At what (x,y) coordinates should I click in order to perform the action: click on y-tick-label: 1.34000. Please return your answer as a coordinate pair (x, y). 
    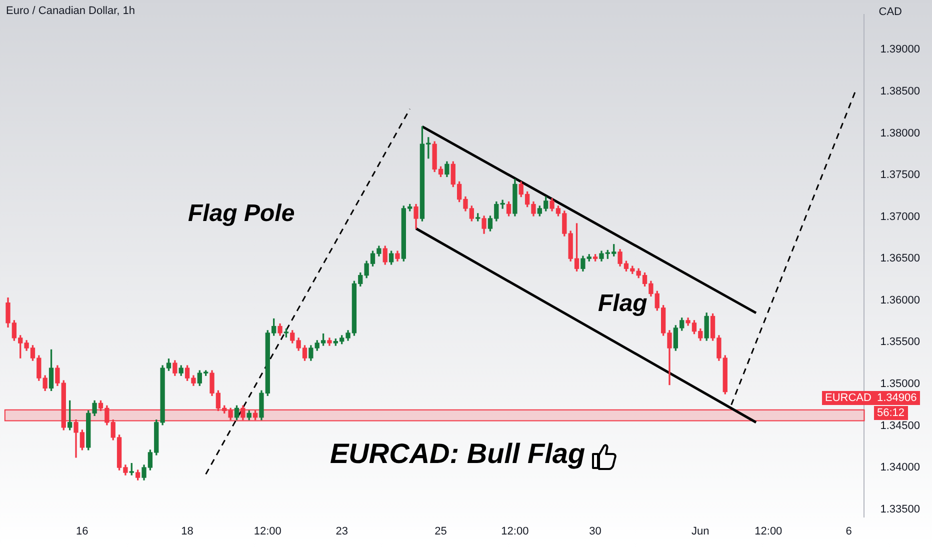
    Looking at the image, I should click on (900, 468).